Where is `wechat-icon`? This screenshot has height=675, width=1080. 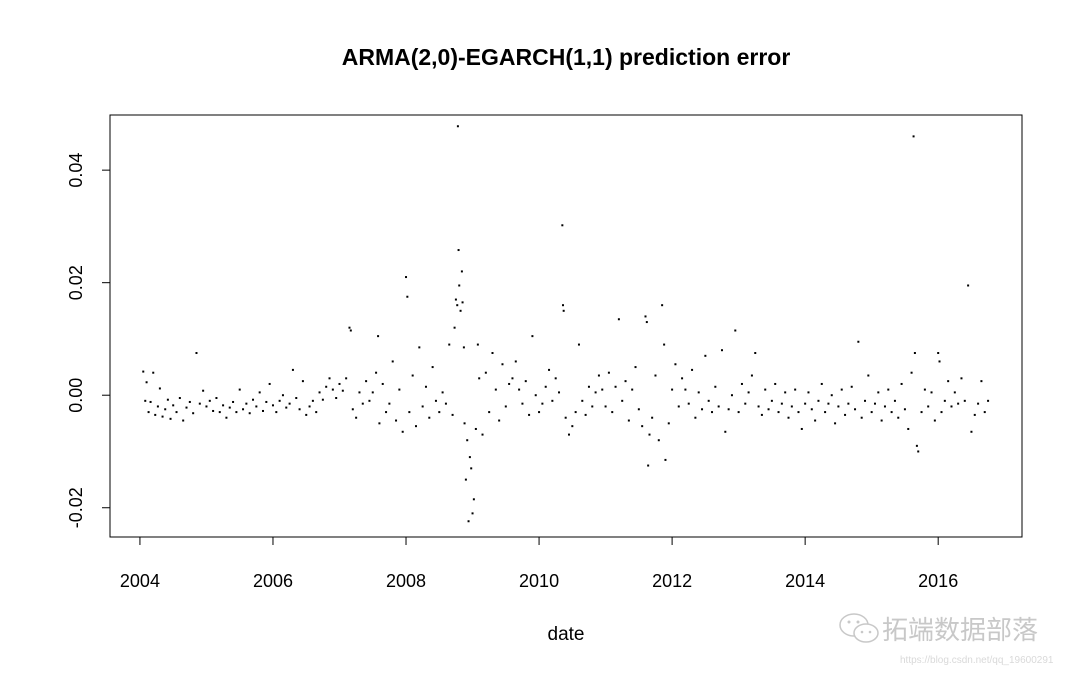 wechat-icon is located at coordinates (859, 627).